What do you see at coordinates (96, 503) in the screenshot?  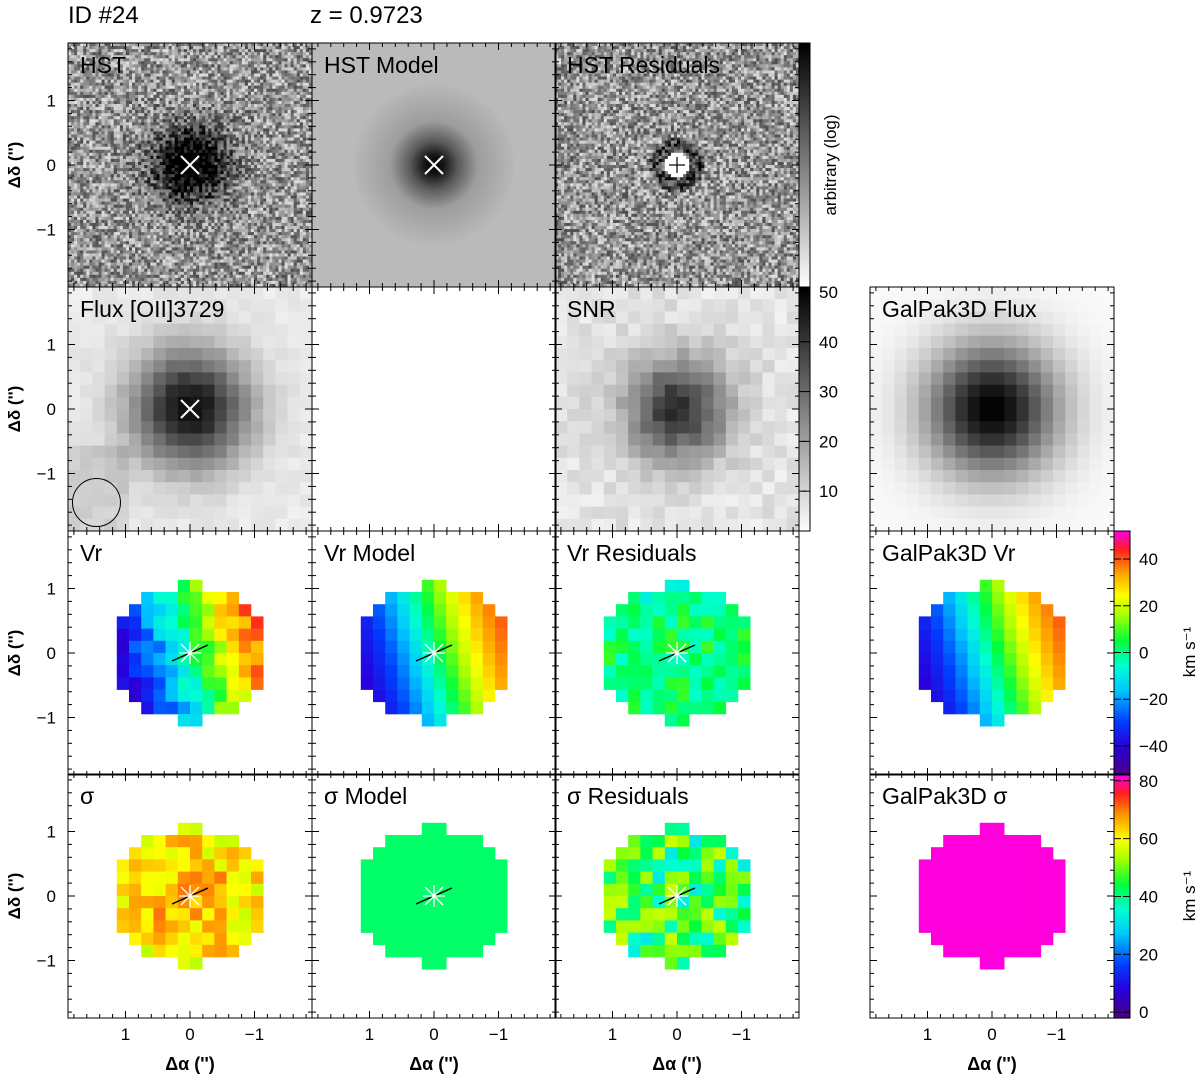 I see `psf-circle` at bounding box center [96, 503].